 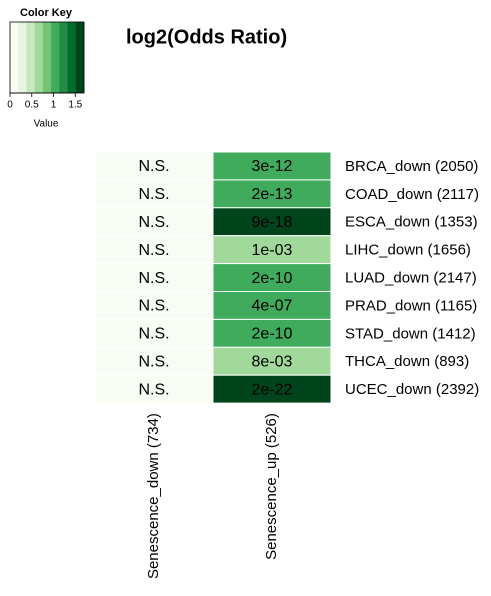 What do you see at coordinates (411, 278) in the screenshot?
I see `row-label: LUAD_down (2147)` at bounding box center [411, 278].